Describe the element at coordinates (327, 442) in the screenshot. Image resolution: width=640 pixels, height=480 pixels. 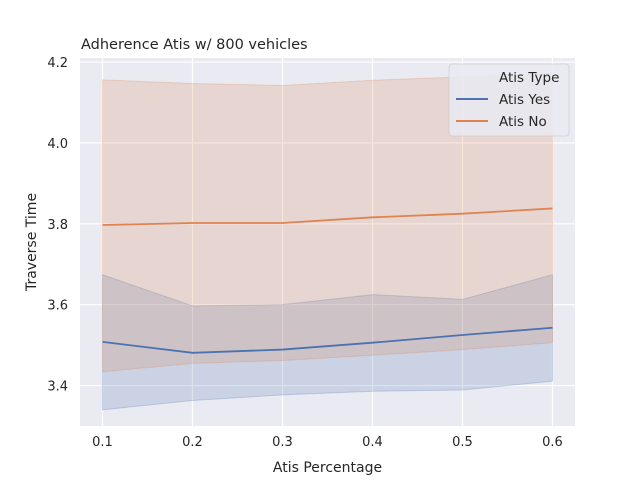
I see `x-tick-labels: 0.1 0.2 0.3 0.4 0.5 0.6` at that location.